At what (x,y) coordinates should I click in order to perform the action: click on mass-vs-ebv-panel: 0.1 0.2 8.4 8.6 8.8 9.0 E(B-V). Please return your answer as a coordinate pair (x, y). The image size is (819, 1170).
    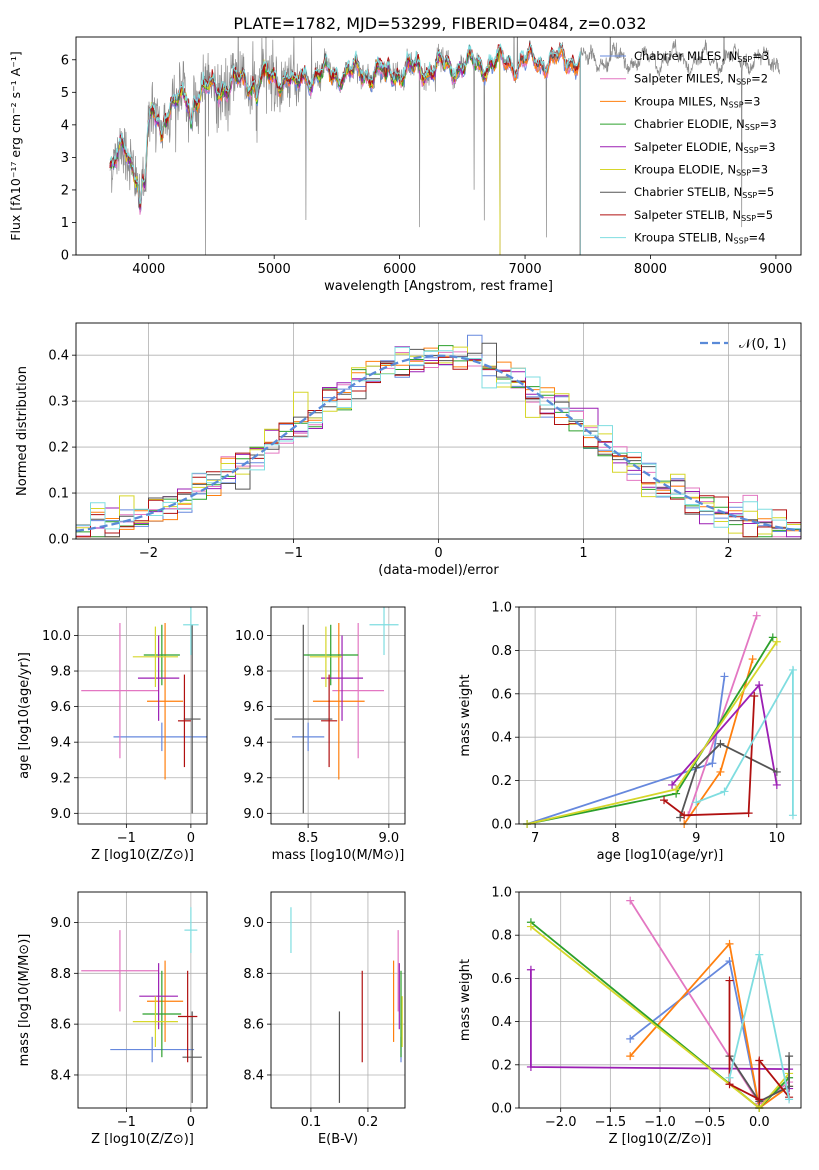
    Looking at the image, I should click on (324, 1019).